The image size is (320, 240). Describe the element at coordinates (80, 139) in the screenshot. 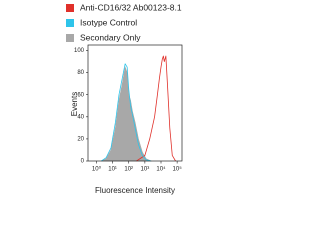

I see `y-tick-label: 20` at that location.